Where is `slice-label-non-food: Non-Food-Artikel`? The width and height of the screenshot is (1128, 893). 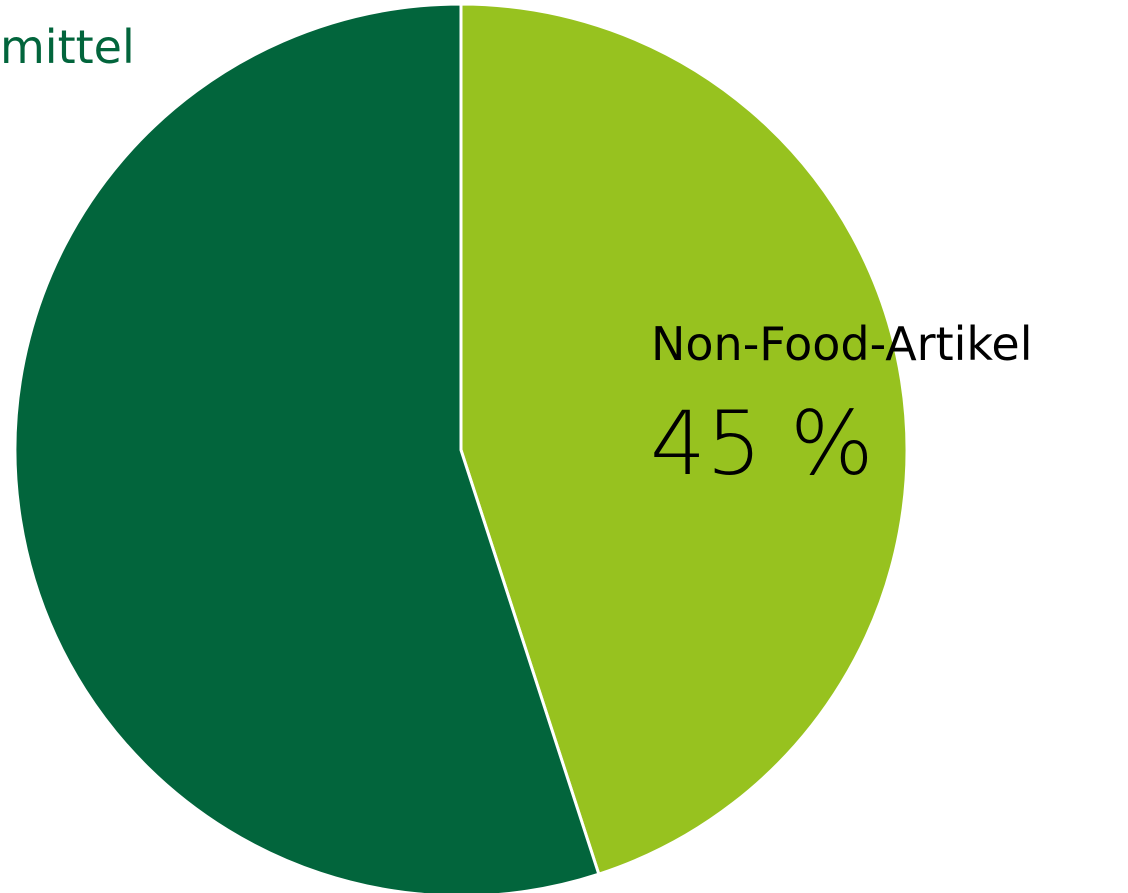 slice-label-non-food: Non-Food-Artikel is located at coordinates (841, 344).